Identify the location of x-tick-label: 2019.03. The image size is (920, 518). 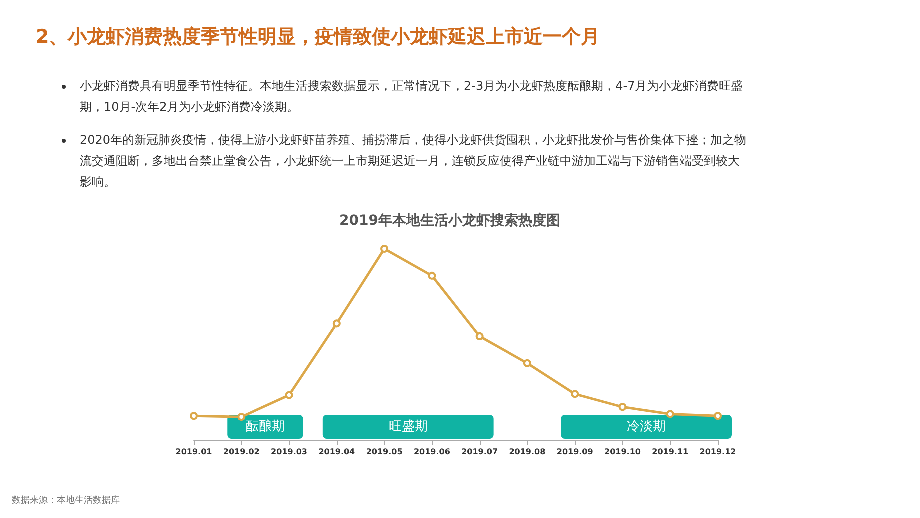
(289, 452).